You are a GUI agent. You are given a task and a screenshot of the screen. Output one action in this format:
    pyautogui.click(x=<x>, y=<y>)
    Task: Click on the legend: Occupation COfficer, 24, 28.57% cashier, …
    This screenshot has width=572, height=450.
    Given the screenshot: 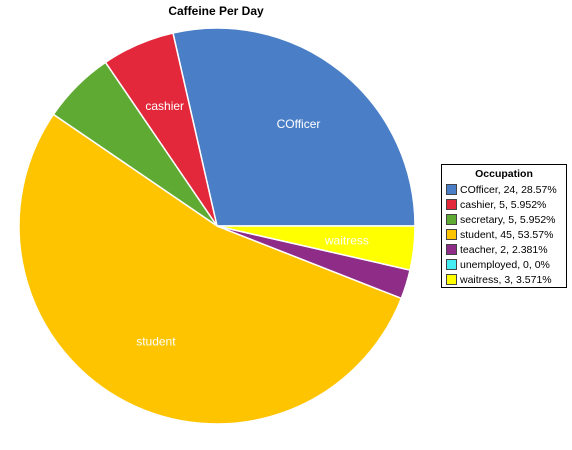 What is the action you would take?
    pyautogui.click(x=504, y=226)
    